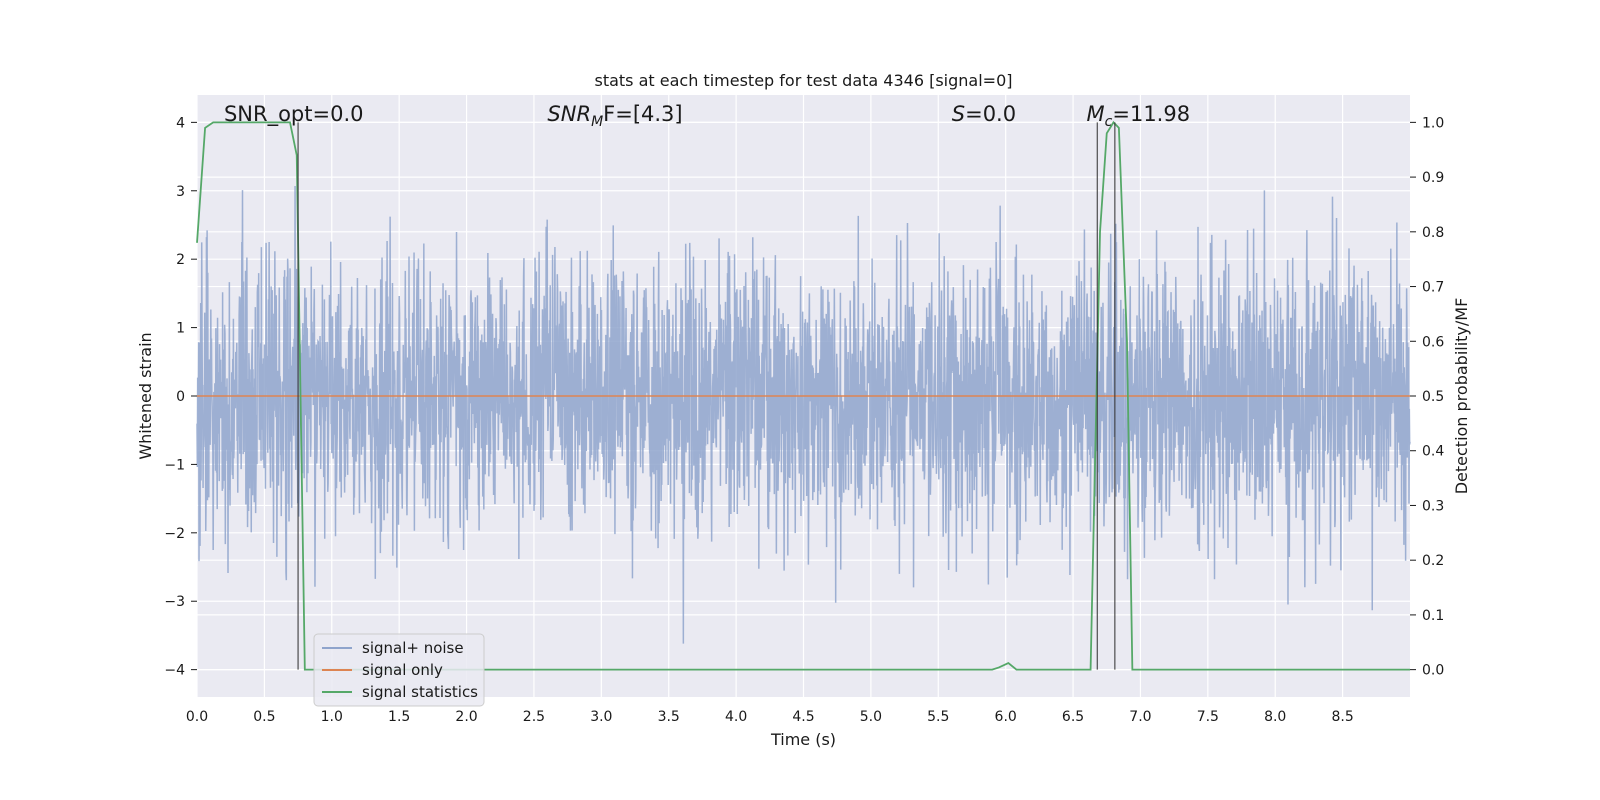 Image resolution: width=1600 pixels, height=800 pixels. I want to click on x-tick-label: 8.0, so click(1275, 717).